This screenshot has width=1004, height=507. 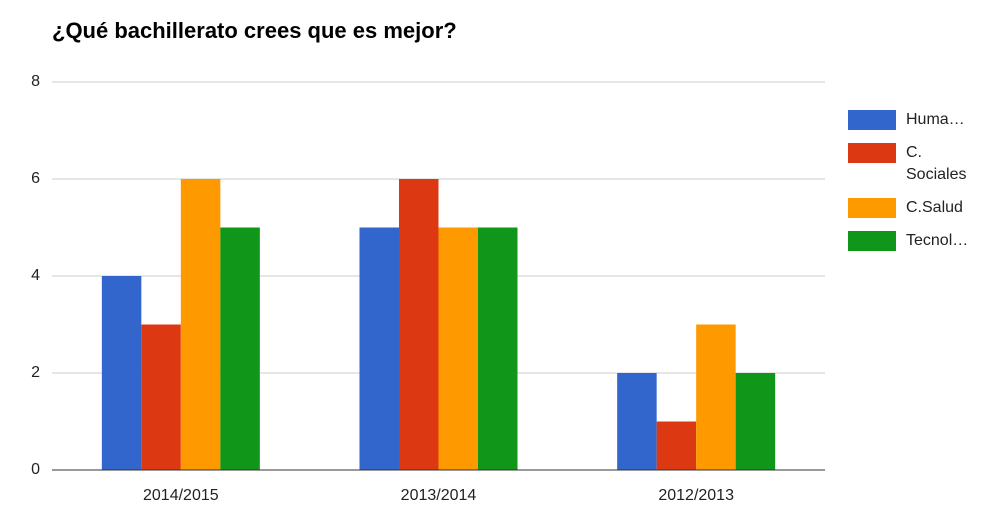 I want to click on y-tick-label: 6, so click(x=35, y=178).